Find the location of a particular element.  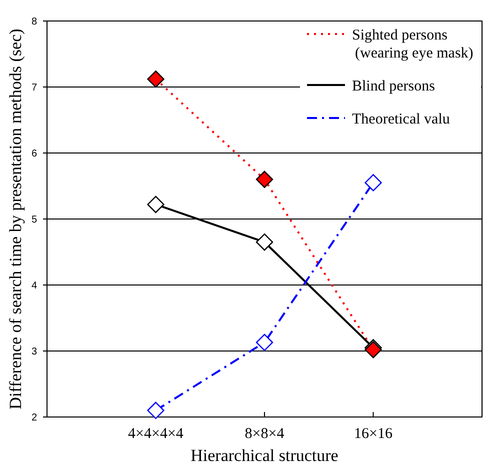

x-axis-title: Hierarchical structure is located at coordinates (264, 455).